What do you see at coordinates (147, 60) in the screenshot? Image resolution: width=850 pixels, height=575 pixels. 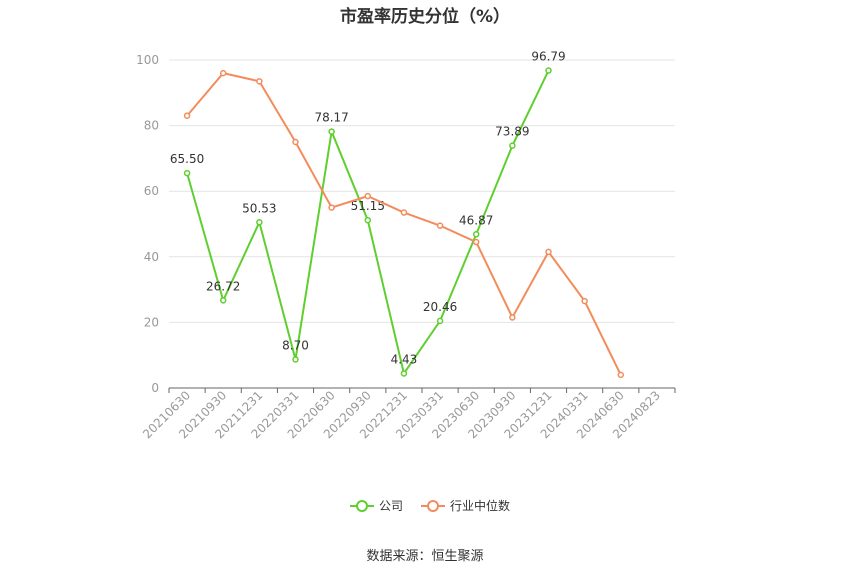 I see `y-tick-label: 100` at bounding box center [147, 60].